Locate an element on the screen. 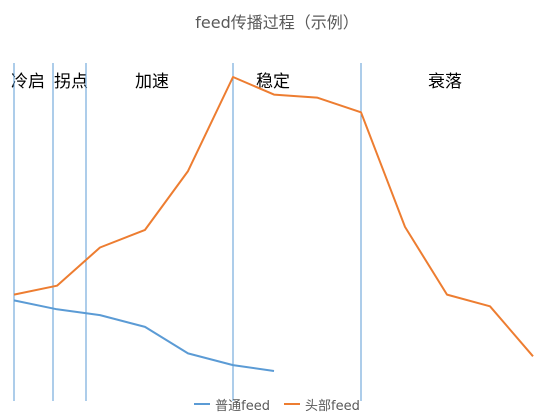  chart-title: feed传播过程（示例） is located at coordinates (277, 22).